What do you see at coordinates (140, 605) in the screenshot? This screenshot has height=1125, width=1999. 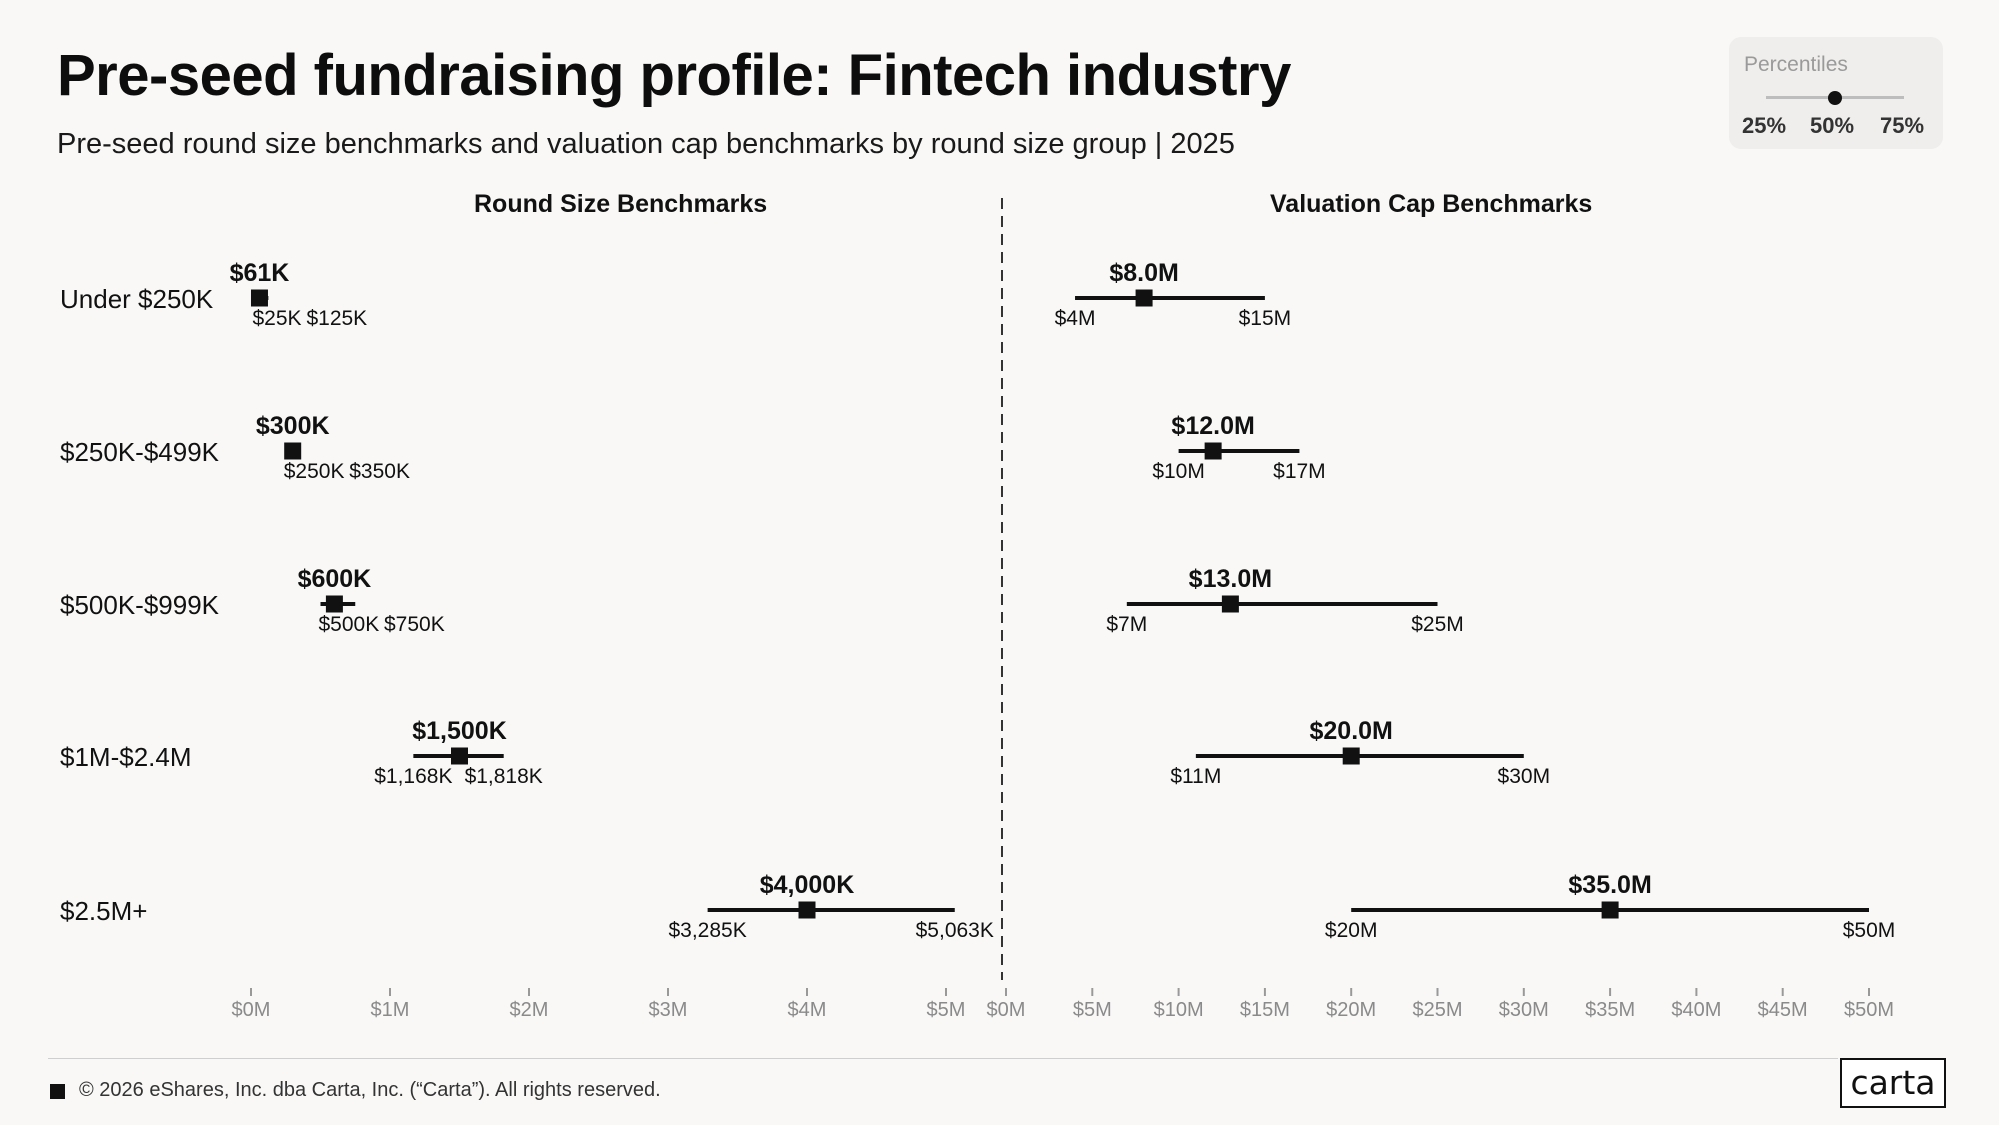 I see `row-label-500k-999k: $500K-$999K` at bounding box center [140, 605].